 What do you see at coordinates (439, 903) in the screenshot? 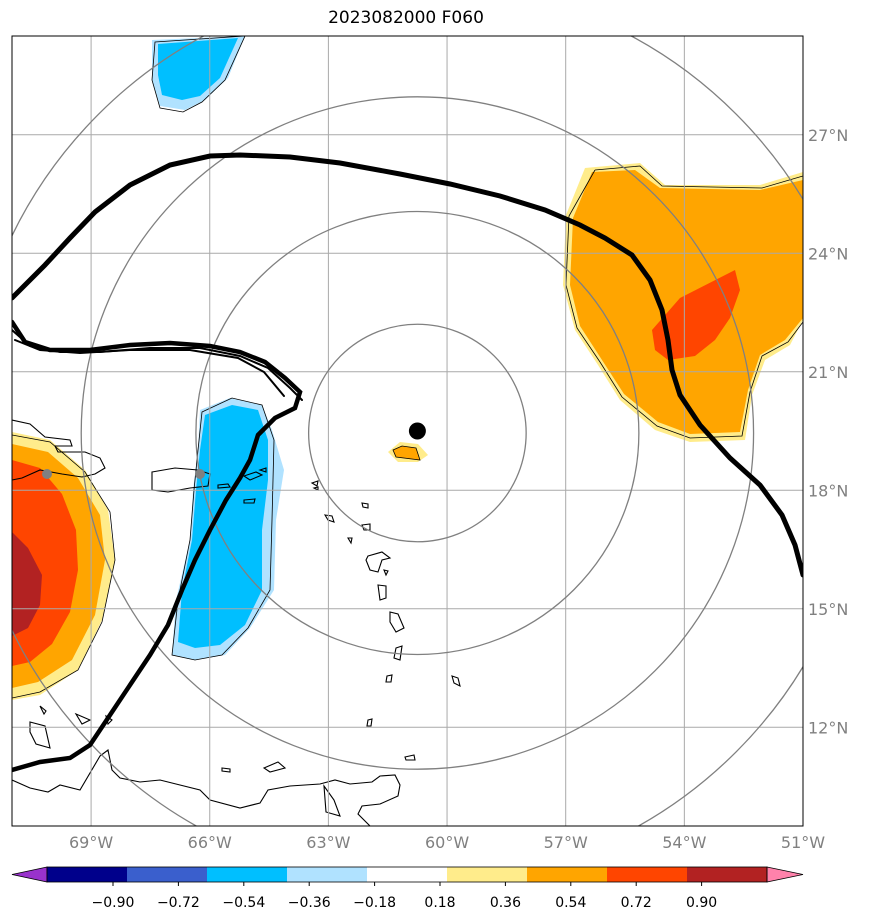
I see `colorbar-tick-label: 0.18` at bounding box center [439, 903].